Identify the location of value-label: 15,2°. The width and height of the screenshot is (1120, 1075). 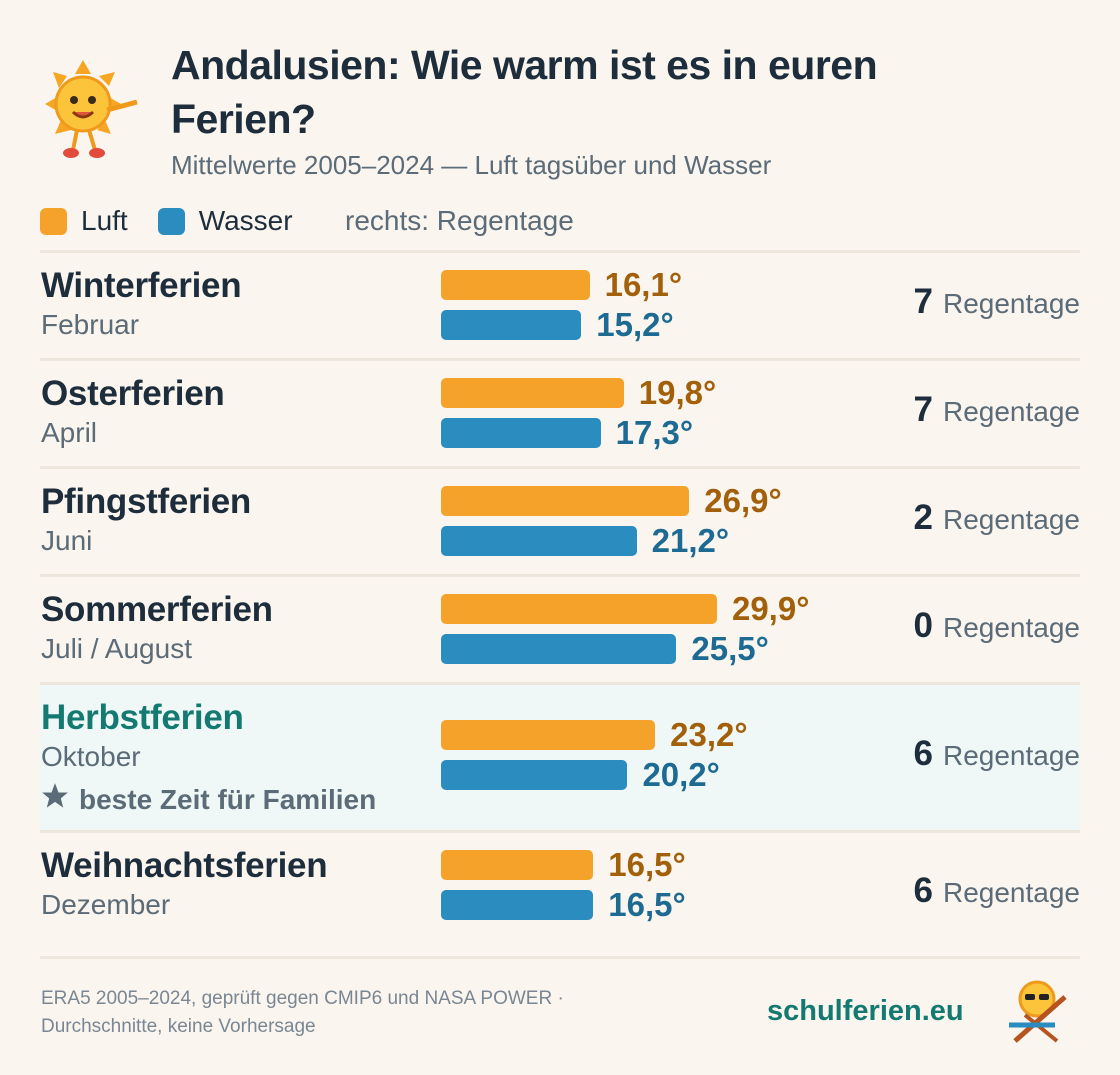
(635, 324).